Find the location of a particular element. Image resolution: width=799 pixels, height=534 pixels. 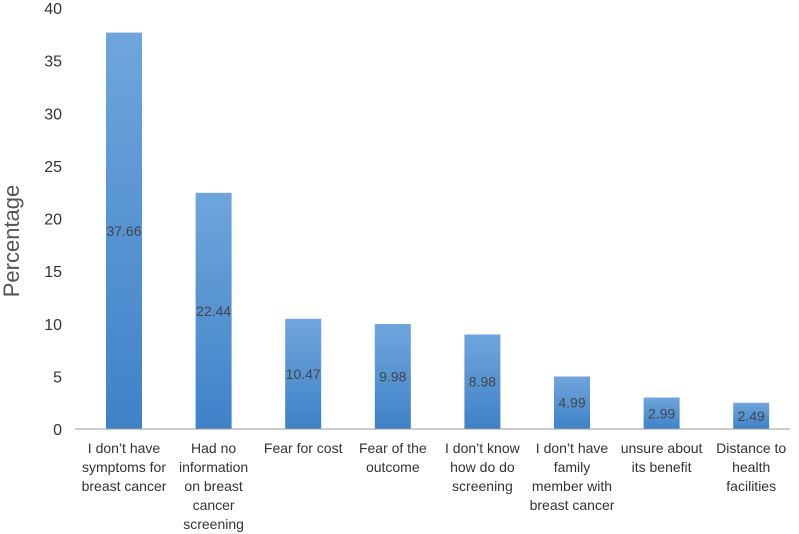

y-tick-label: 10 is located at coordinates (53, 325).